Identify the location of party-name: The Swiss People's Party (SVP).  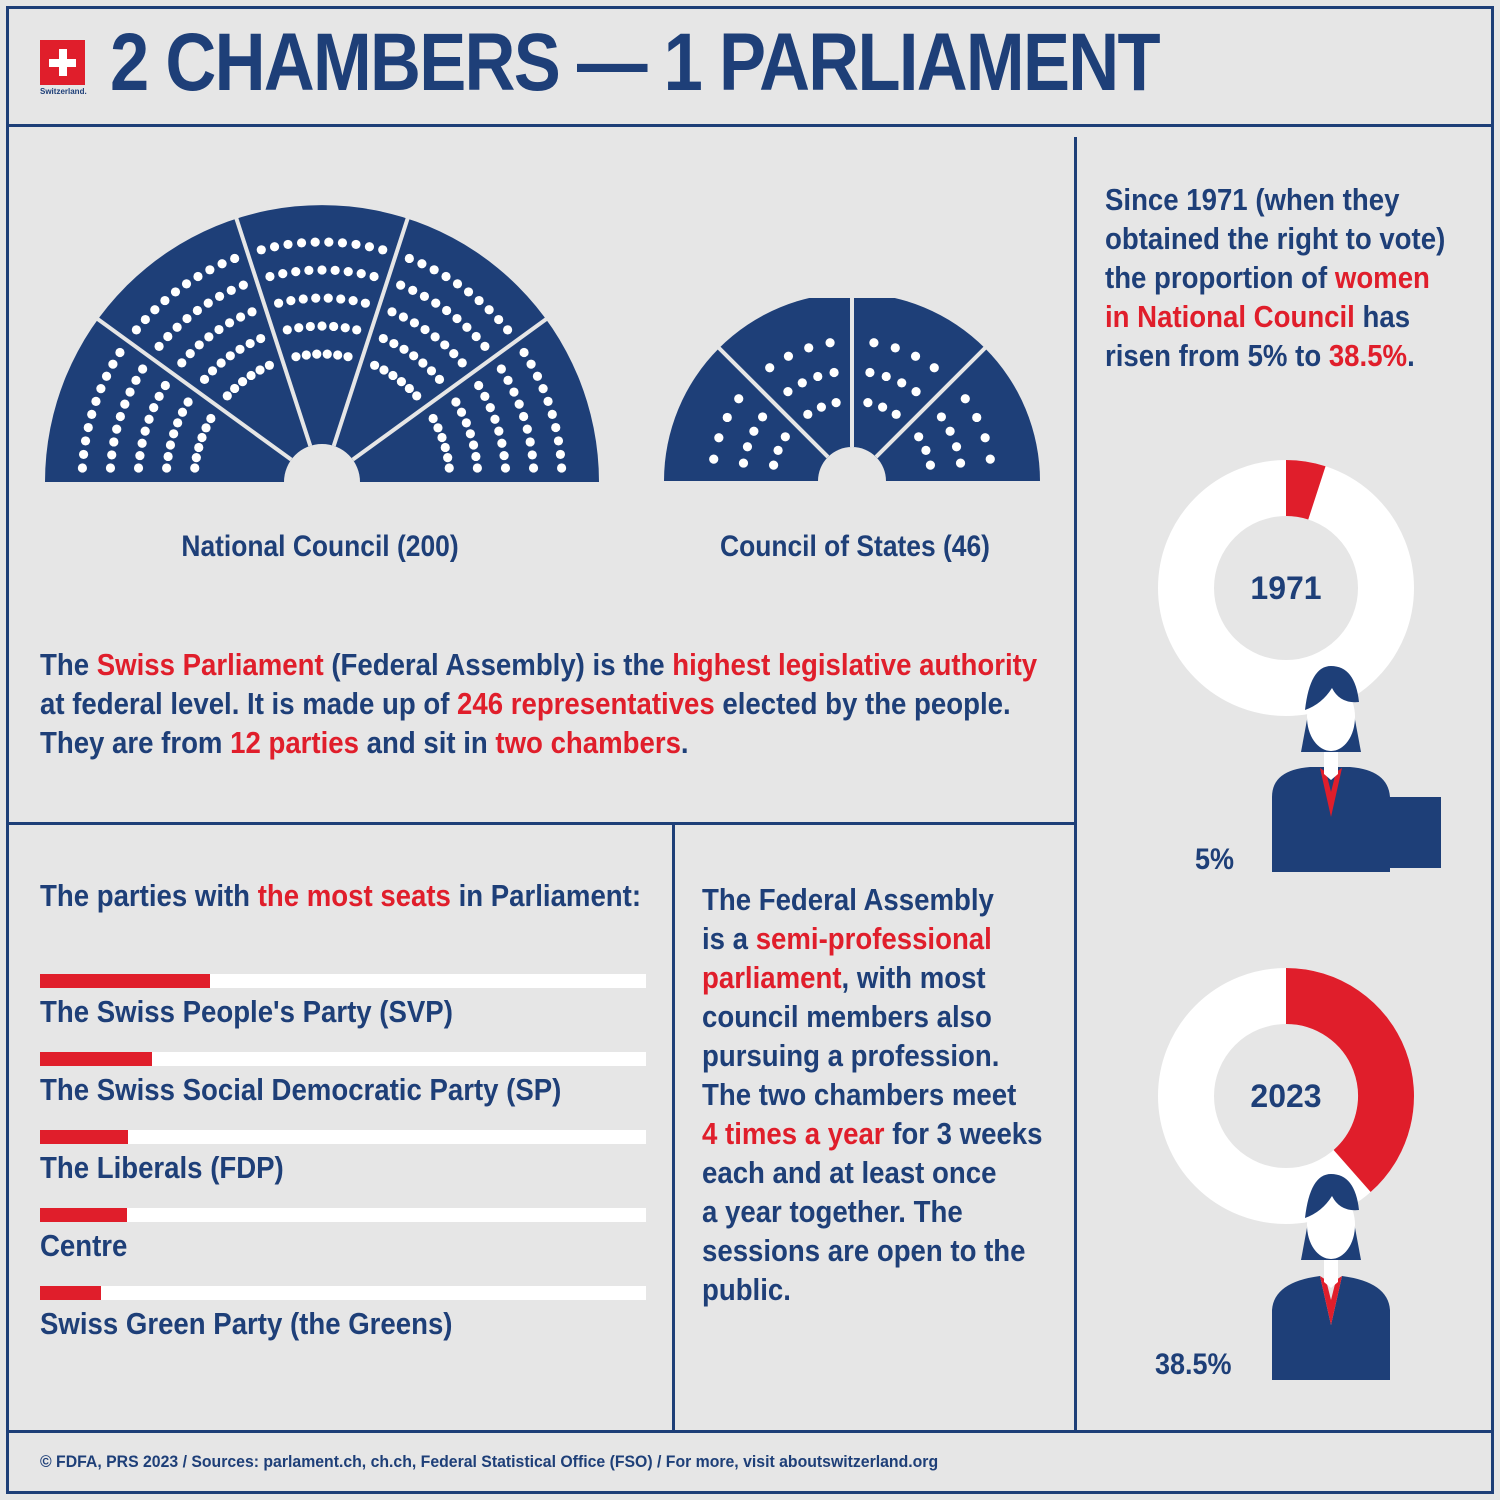
(246, 1011).